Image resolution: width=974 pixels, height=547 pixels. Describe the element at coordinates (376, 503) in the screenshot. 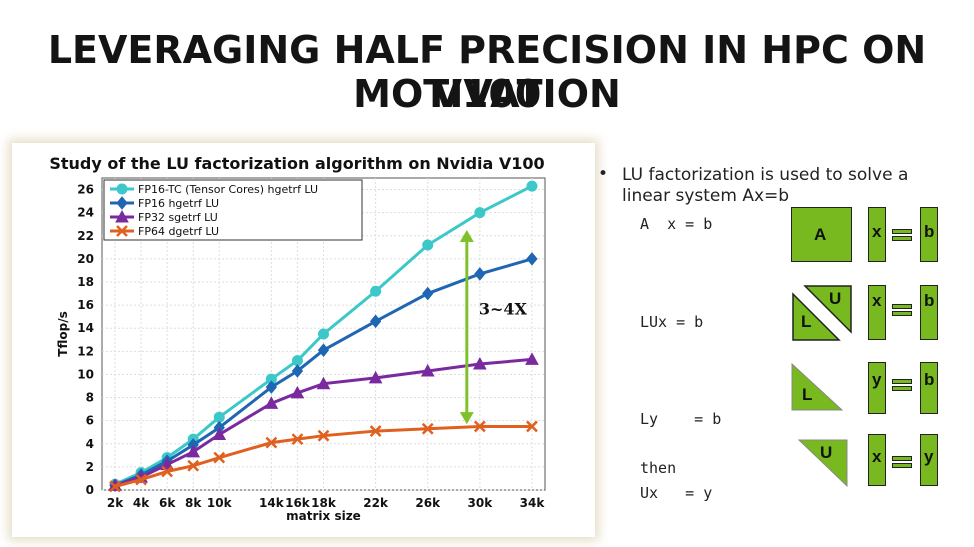

I see `x-tick-label: 22k` at that location.